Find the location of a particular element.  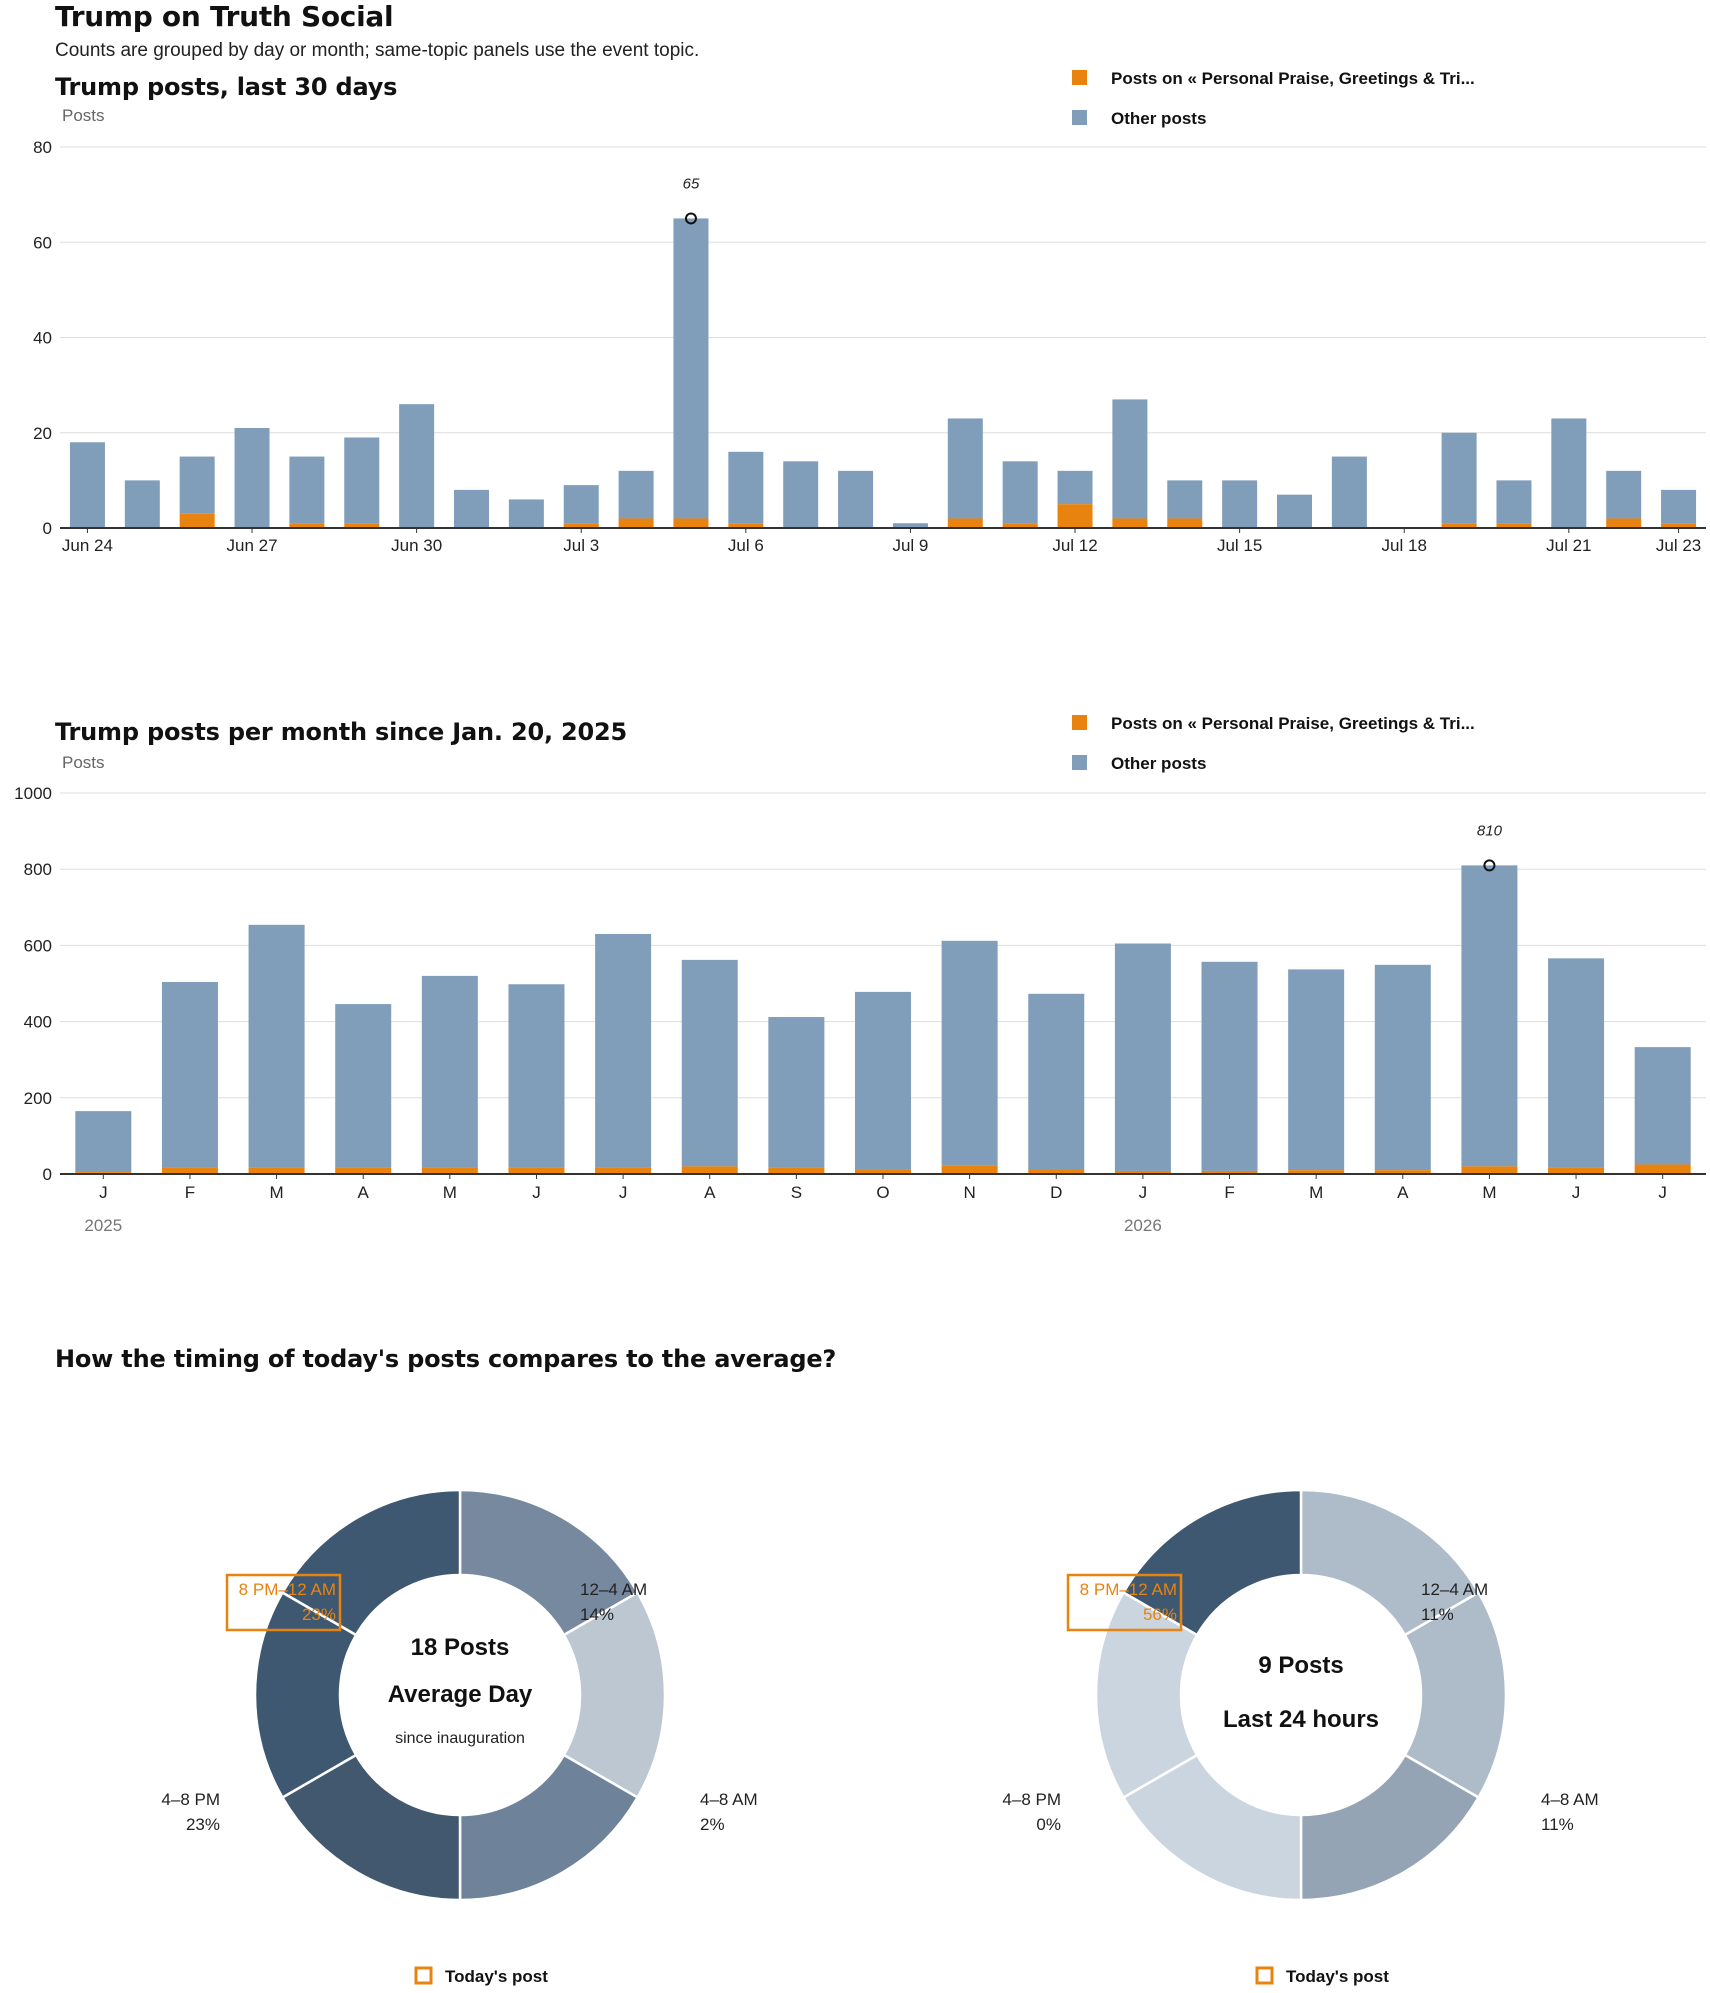

slot-percent: 56% is located at coordinates (1160, 1614).